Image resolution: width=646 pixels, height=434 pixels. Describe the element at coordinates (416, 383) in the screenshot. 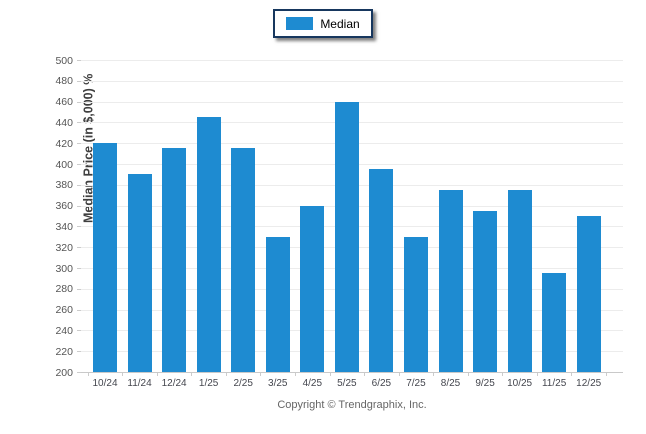

I see `x-tick-label: 7/25` at that location.